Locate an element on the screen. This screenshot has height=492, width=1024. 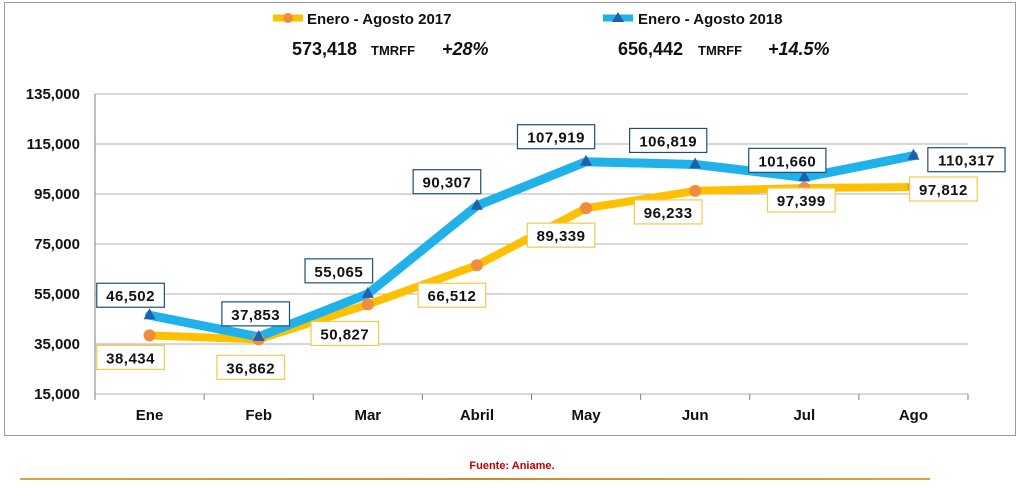
growth-2017: +28% is located at coordinates (465, 49).